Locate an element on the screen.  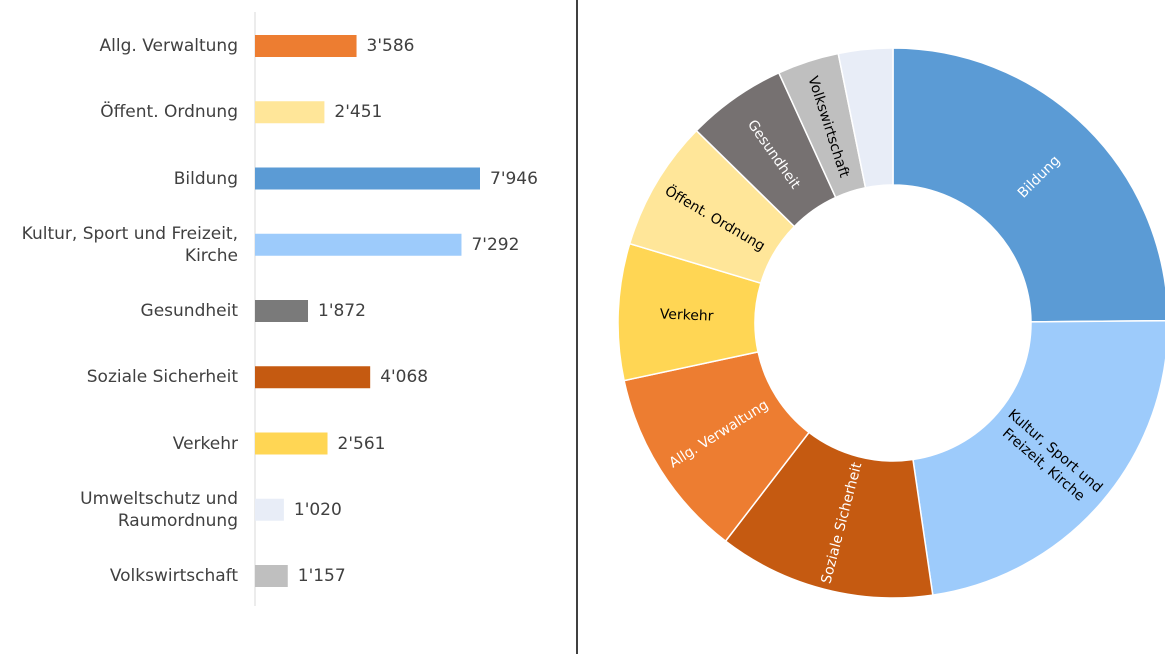
value-label: 1'157 is located at coordinates (321, 576).